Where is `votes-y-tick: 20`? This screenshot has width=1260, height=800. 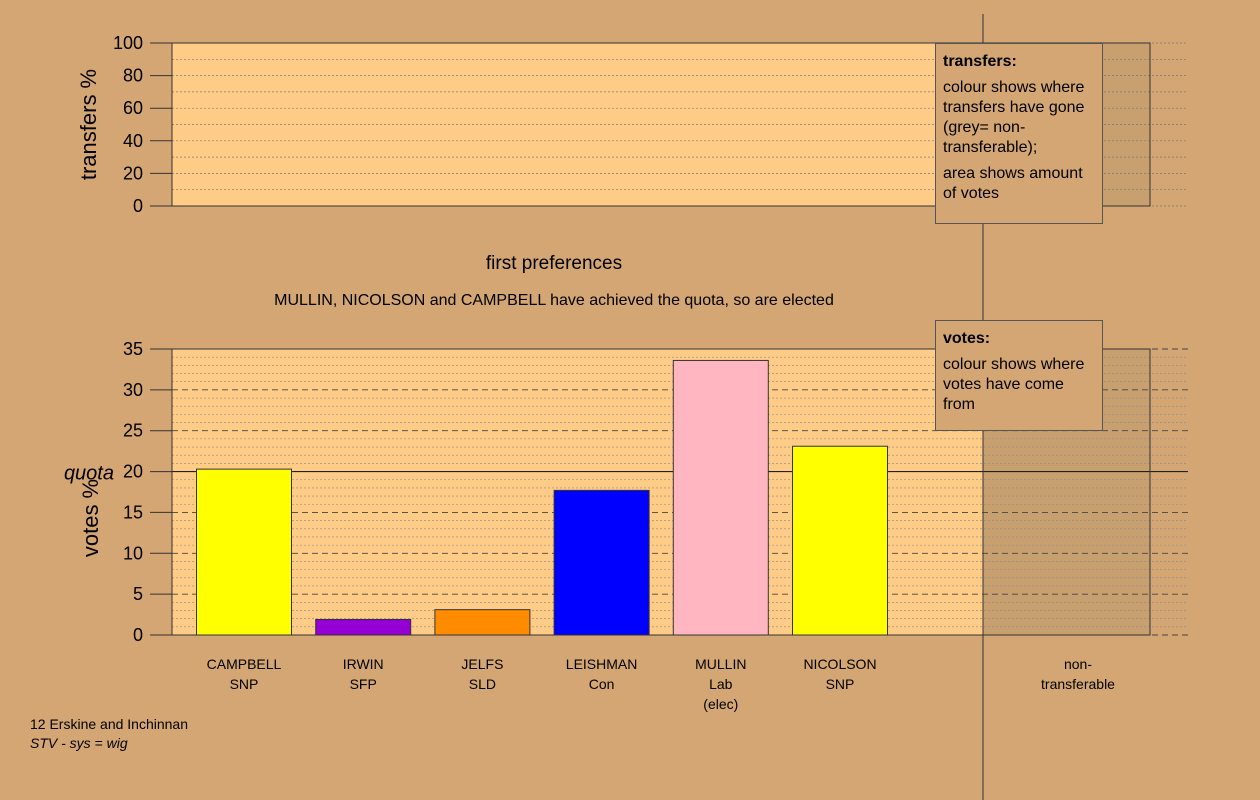 votes-y-tick: 20 is located at coordinates (133, 472).